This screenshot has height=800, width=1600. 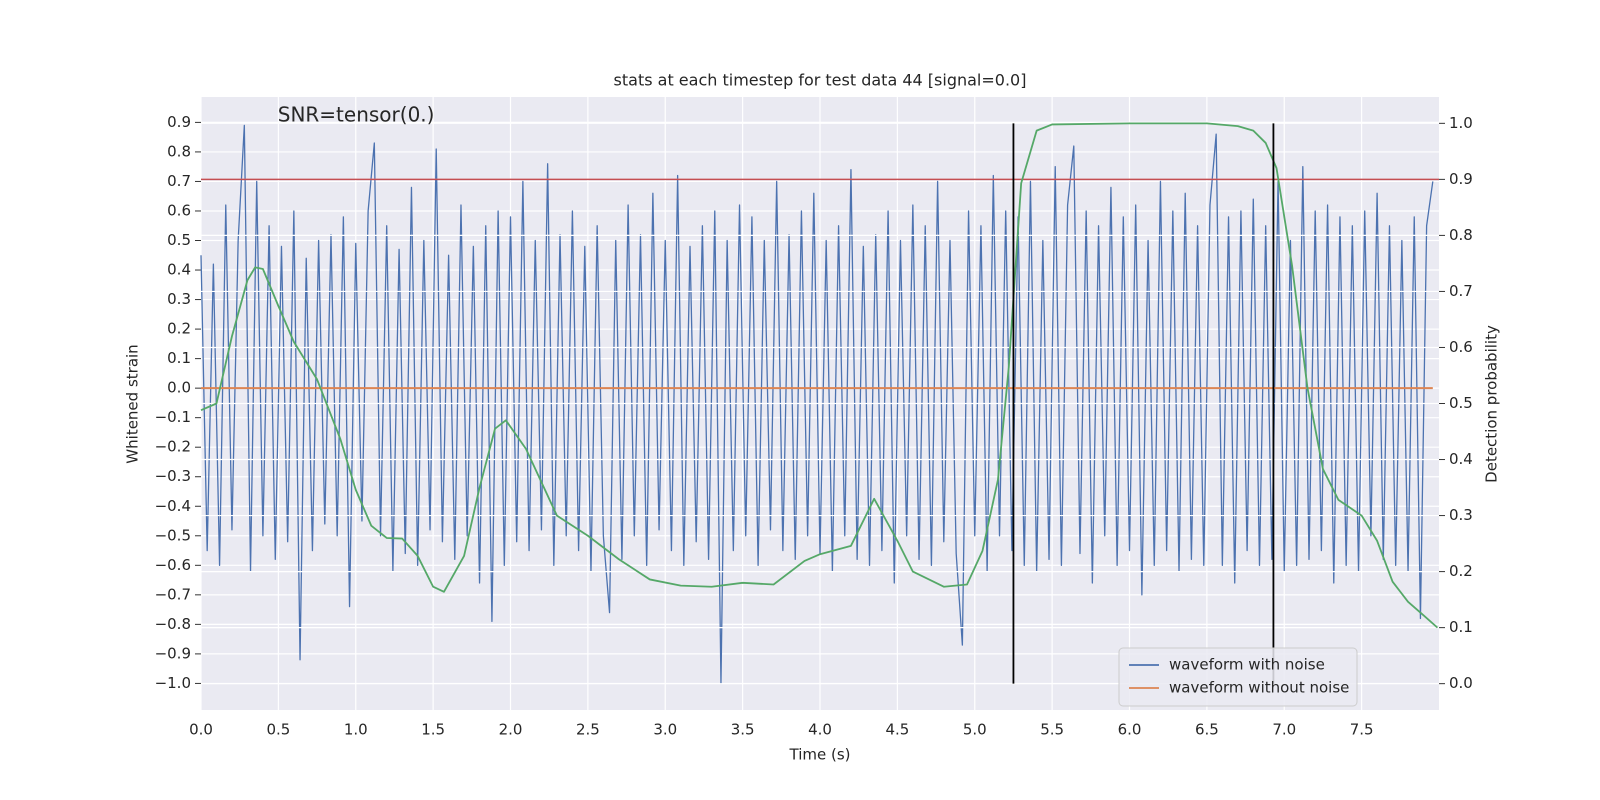 I want to click on x-tick-label: 7.5, so click(x=1362, y=730).